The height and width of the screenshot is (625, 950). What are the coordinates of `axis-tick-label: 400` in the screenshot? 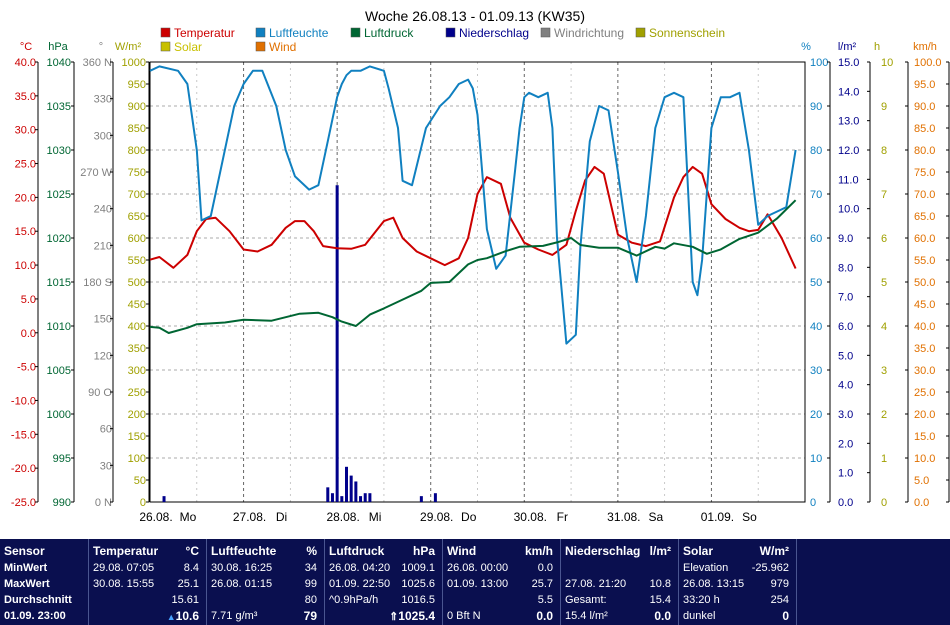 It's located at (137, 327).